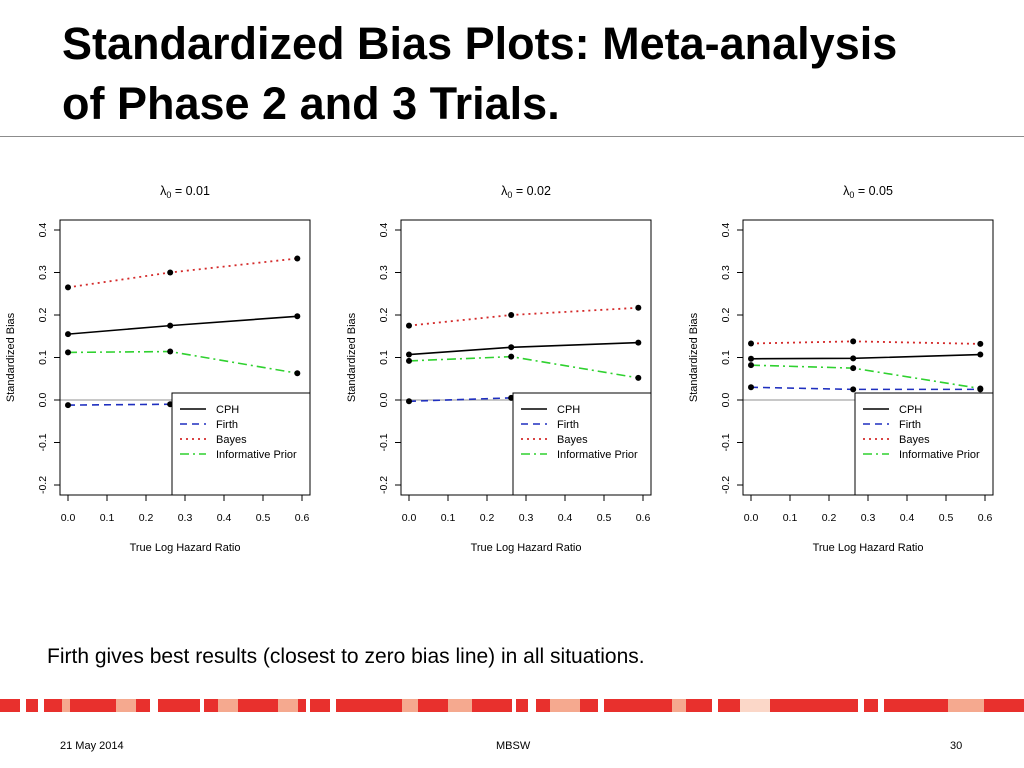  What do you see at coordinates (480, 43) in the screenshot?
I see `slide-title-line-1: Standardized Bias Plots: Meta-analysis` at bounding box center [480, 43].